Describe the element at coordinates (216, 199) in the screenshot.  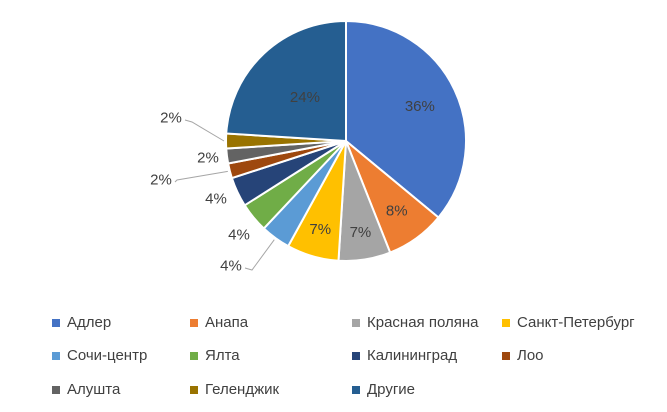
I see `data-label-6: 4%` at that location.